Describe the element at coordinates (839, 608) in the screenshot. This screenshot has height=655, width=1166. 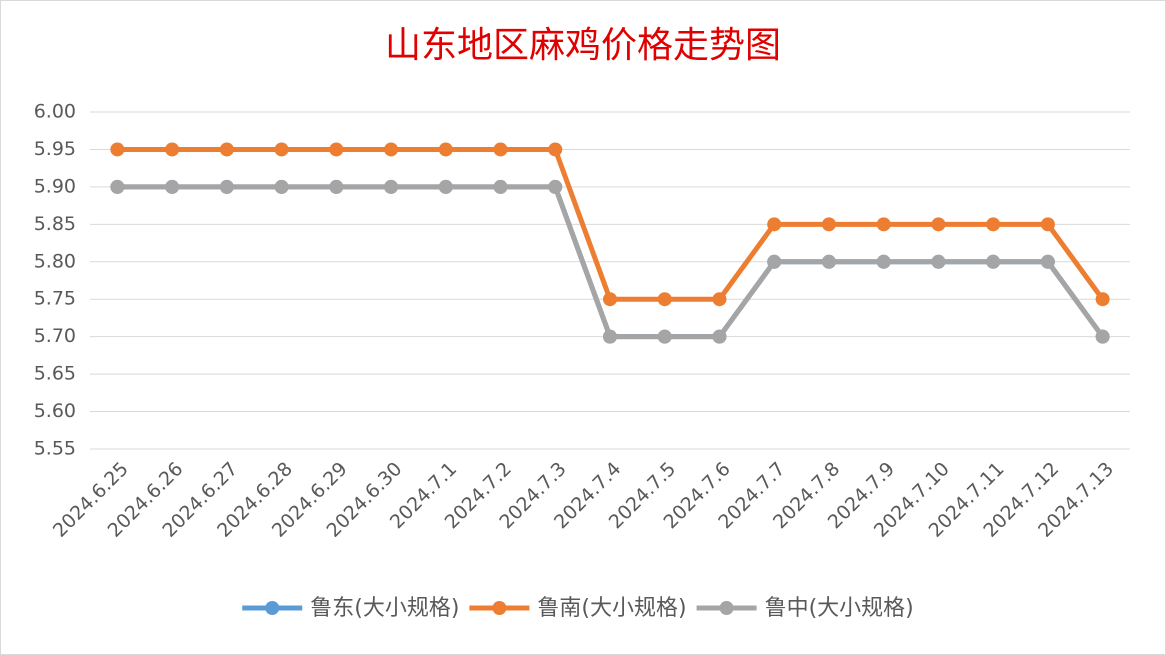
I see `legend-label: 鲁中(大小规格)` at that location.